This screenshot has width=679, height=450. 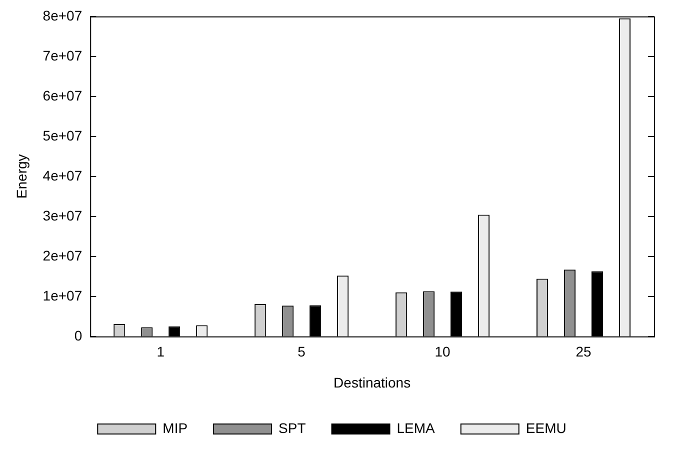 I want to click on y-tick-label: 4e+07, so click(x=62, y=175).